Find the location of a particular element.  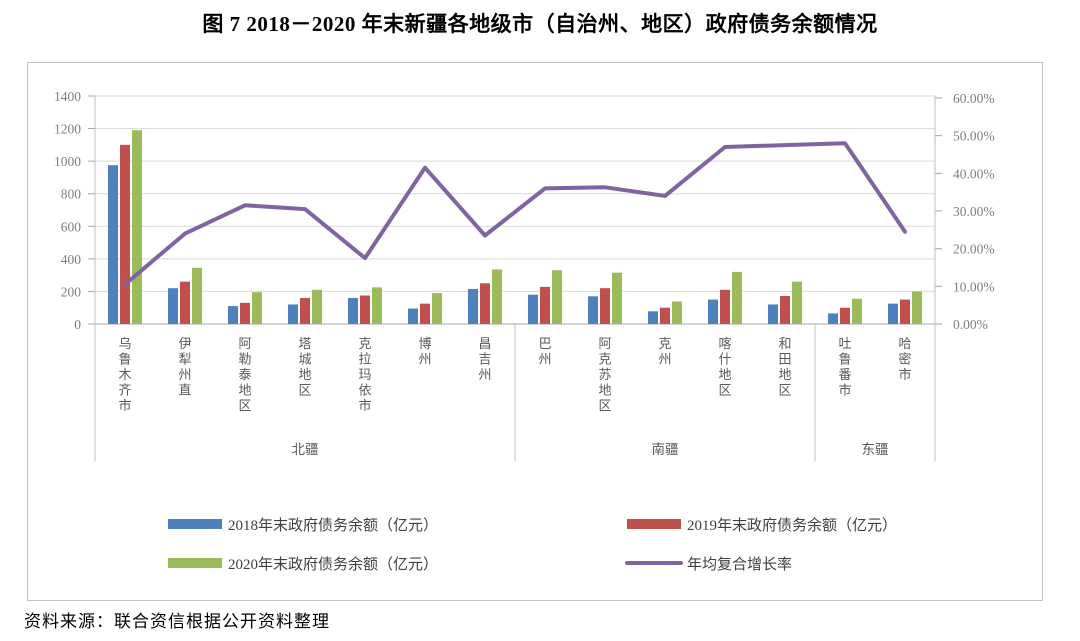

category-label: 吐 is located at coordinates (844, 343).